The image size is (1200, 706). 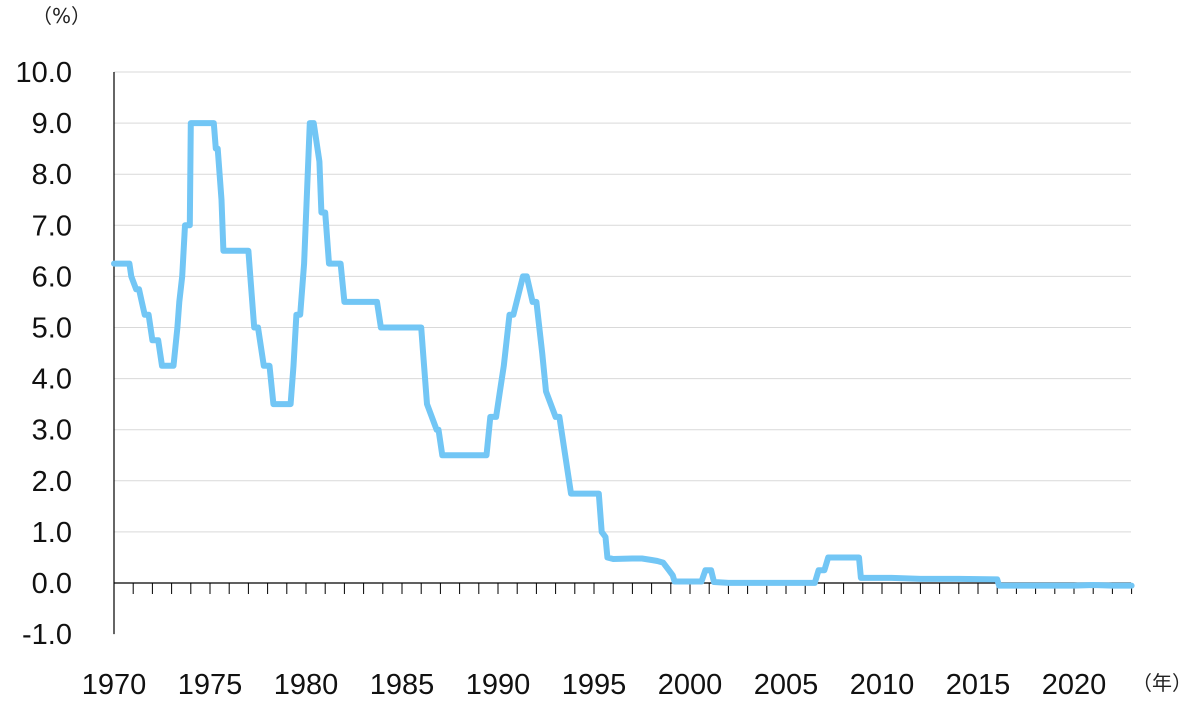 What do you see at coordinates (52, 482) in the screenshot?
I see `y-tick-label: 2.0` at bounding box center [52, 482].